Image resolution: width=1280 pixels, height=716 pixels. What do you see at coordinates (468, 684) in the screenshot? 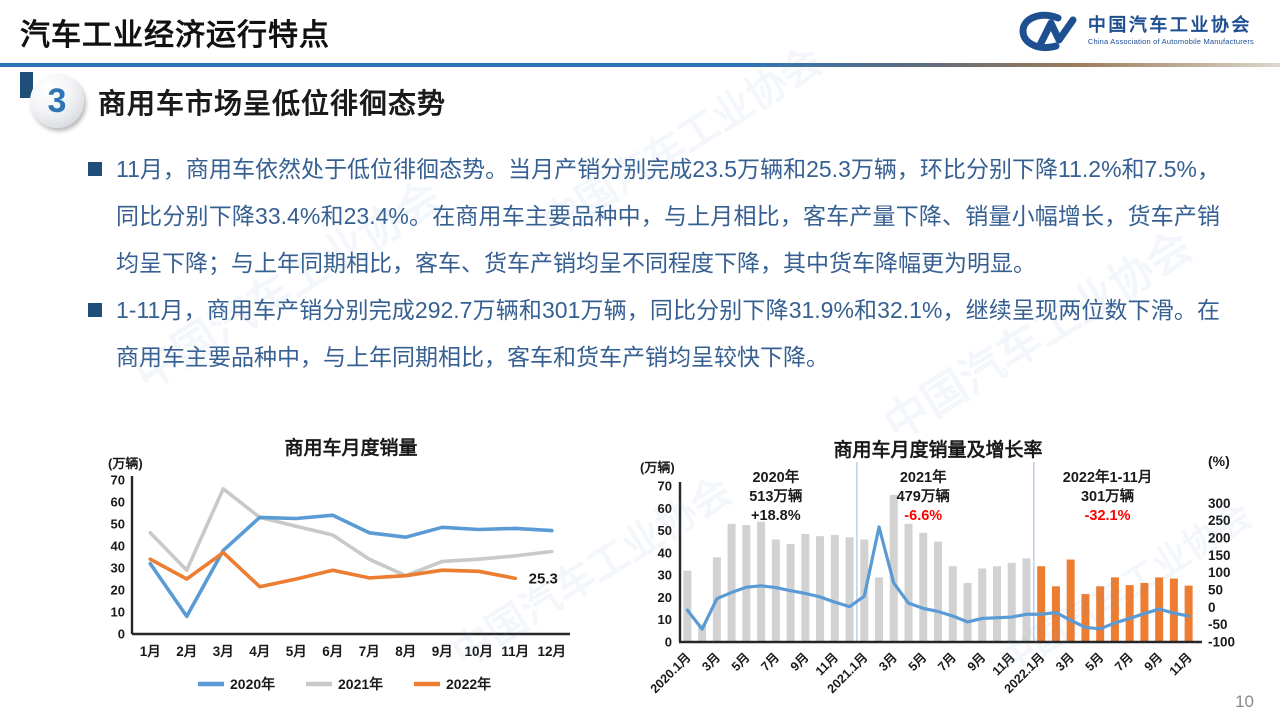
I see `svg-text: 2022年` at bounding box center [468, 684].